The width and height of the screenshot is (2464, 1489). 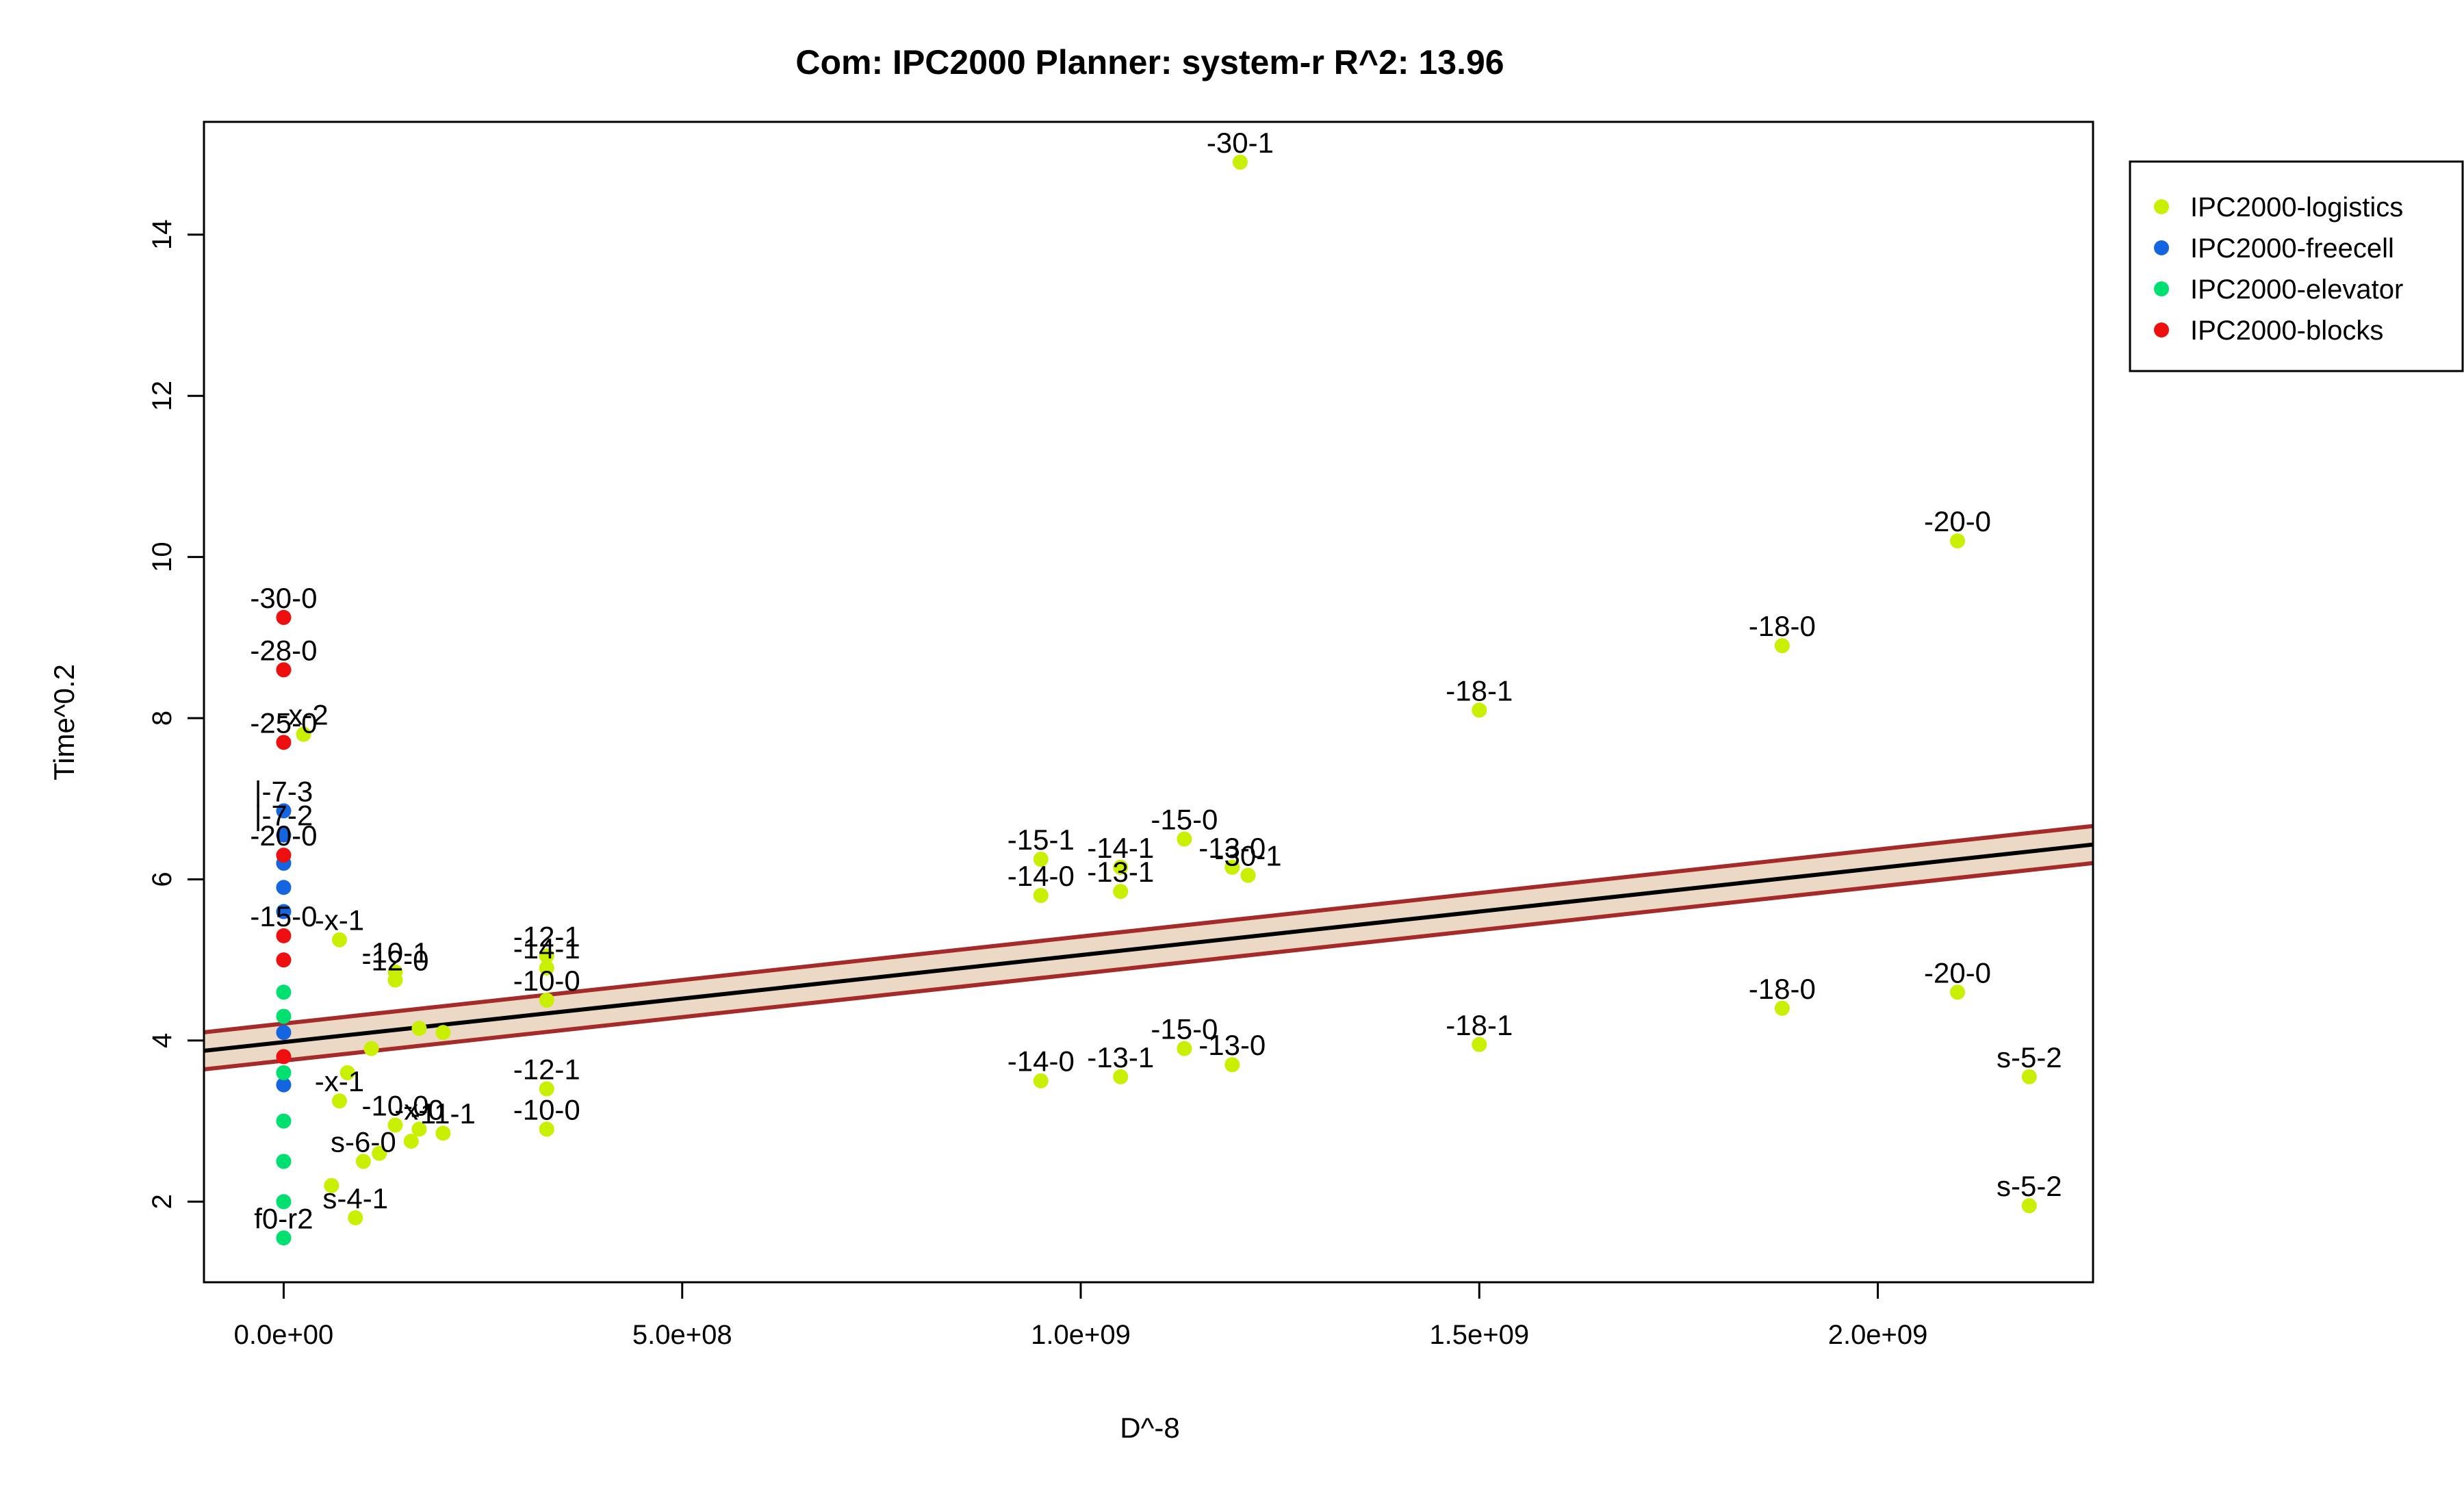 What do you see at coordinates (284, 791) in the screenshot?
I see `point-label: |-7-3` at bounding box center [284, 791].